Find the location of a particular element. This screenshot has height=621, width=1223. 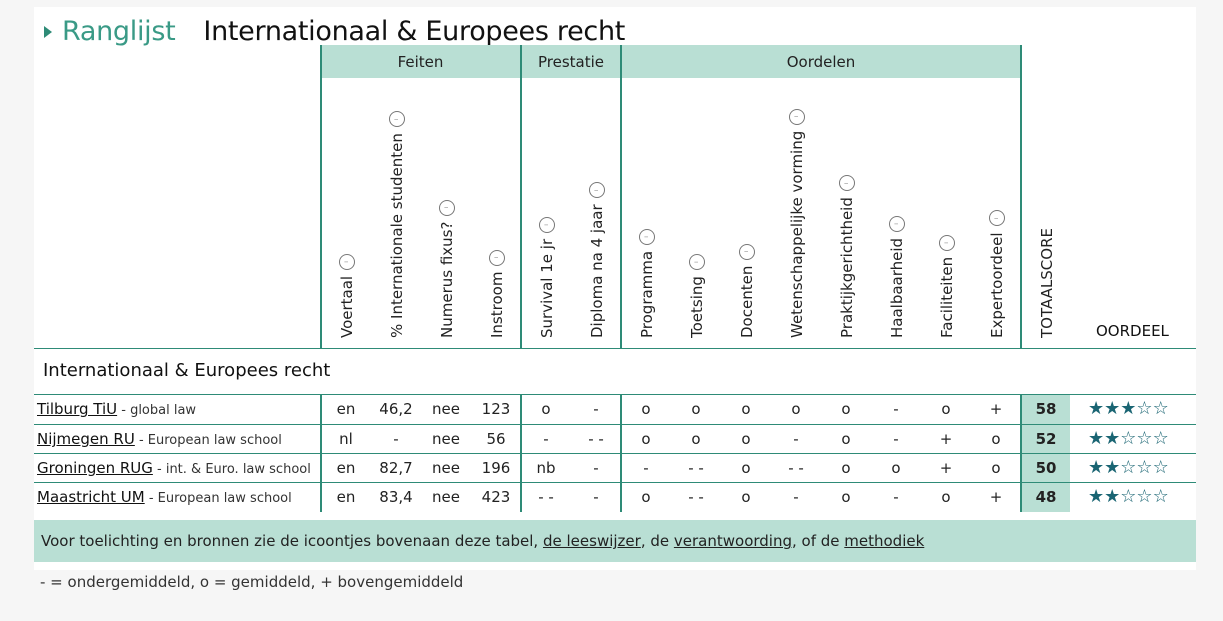

ranking-label: Ranglijst is located at coordinates (119, 31).